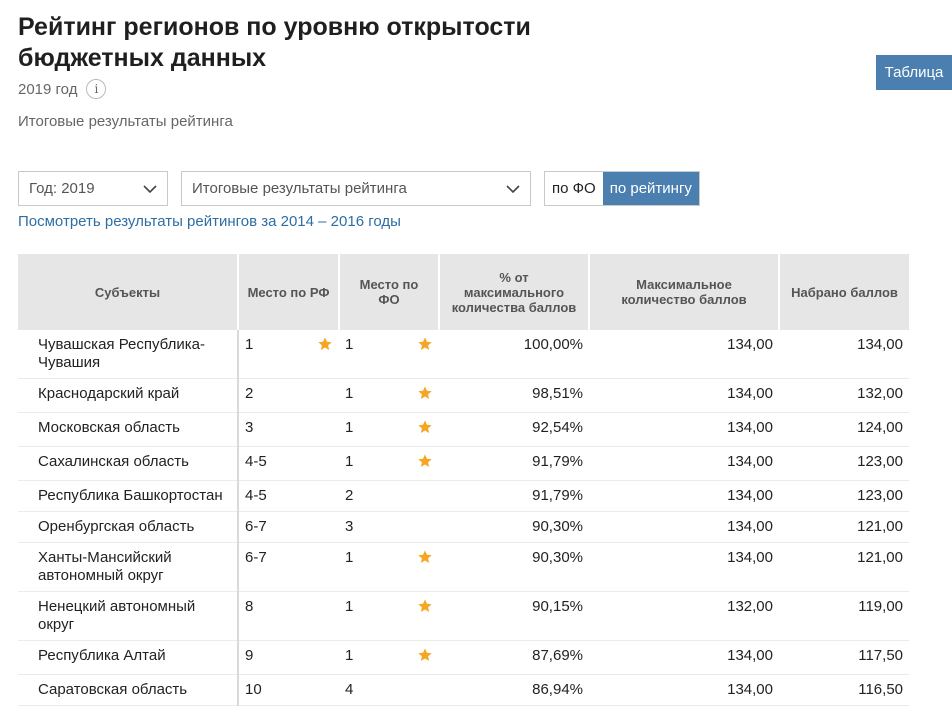  I want to click on cell-score: 134,00, so click(844, 354).